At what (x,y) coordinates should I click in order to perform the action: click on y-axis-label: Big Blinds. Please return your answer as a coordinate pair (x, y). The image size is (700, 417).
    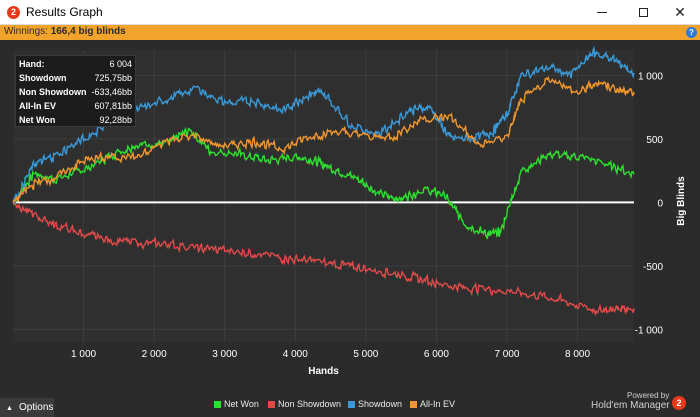
    Looking at the image, I should click on (681, 201).